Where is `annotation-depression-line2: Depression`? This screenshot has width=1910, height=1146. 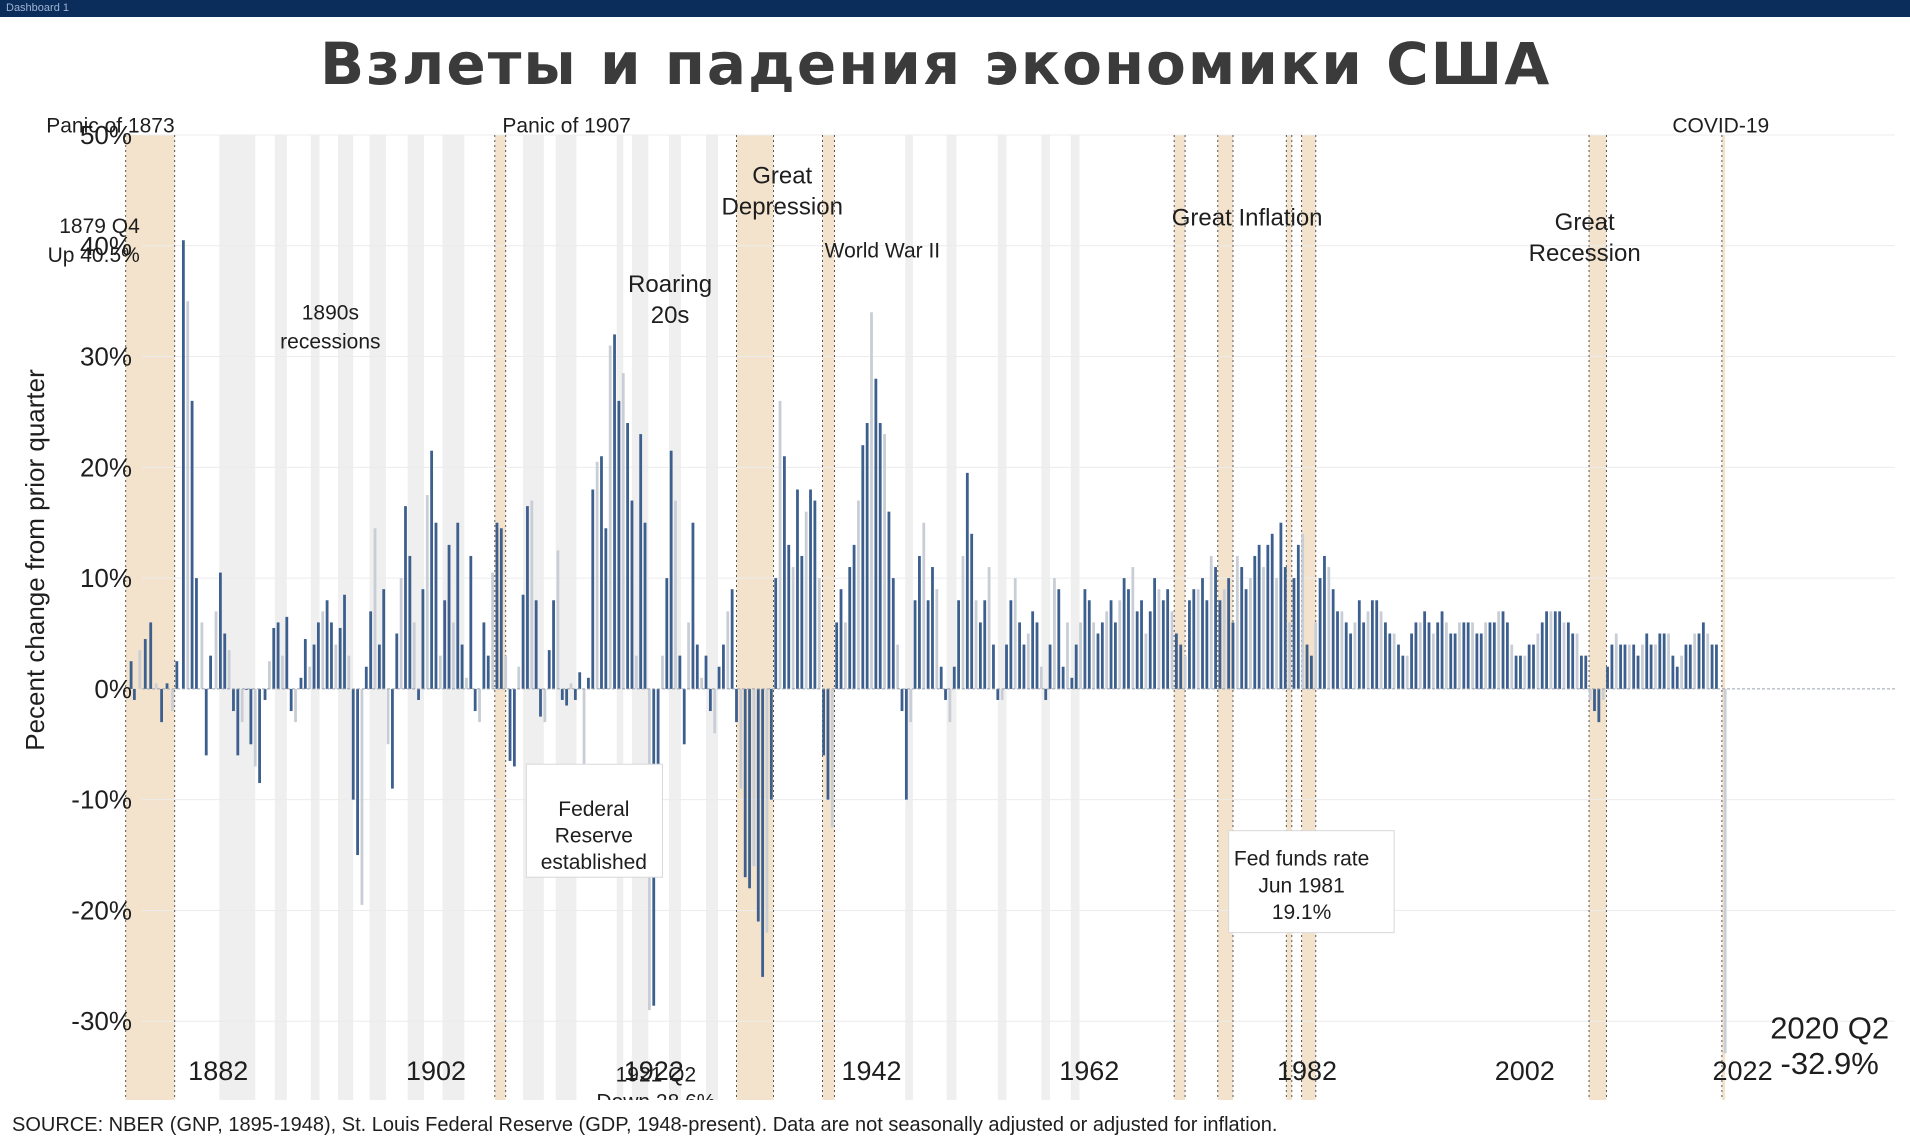
annotation-depression-line2: Depression is located at coordinates (782, 206).